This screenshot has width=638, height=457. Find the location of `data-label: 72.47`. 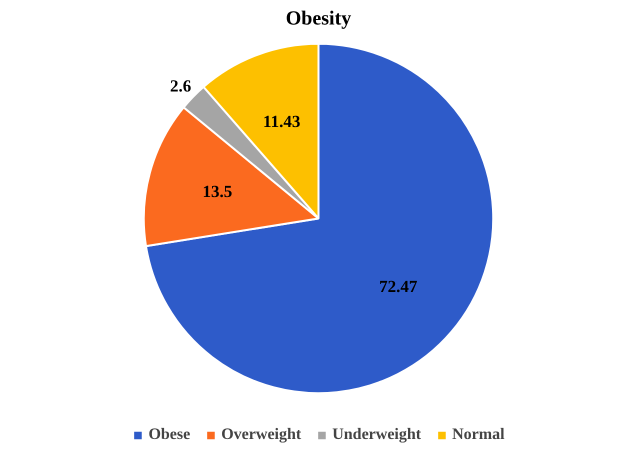

data-label: 72.47 is located at coordinates (398, 286).